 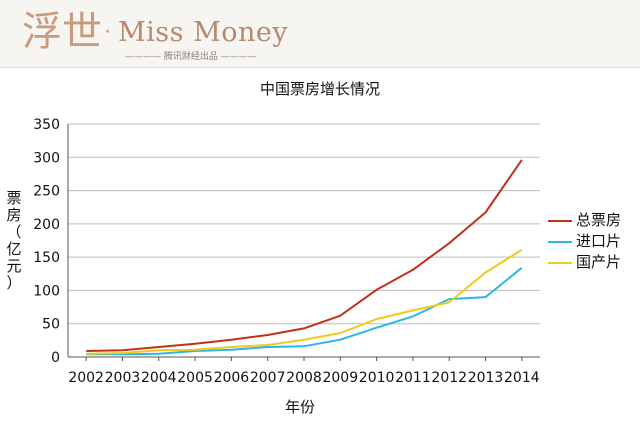 What do you see at coordinates (522, 378) in the screenshot?
I see `x-tick-label: 2014` at bounding box center [522, 378].